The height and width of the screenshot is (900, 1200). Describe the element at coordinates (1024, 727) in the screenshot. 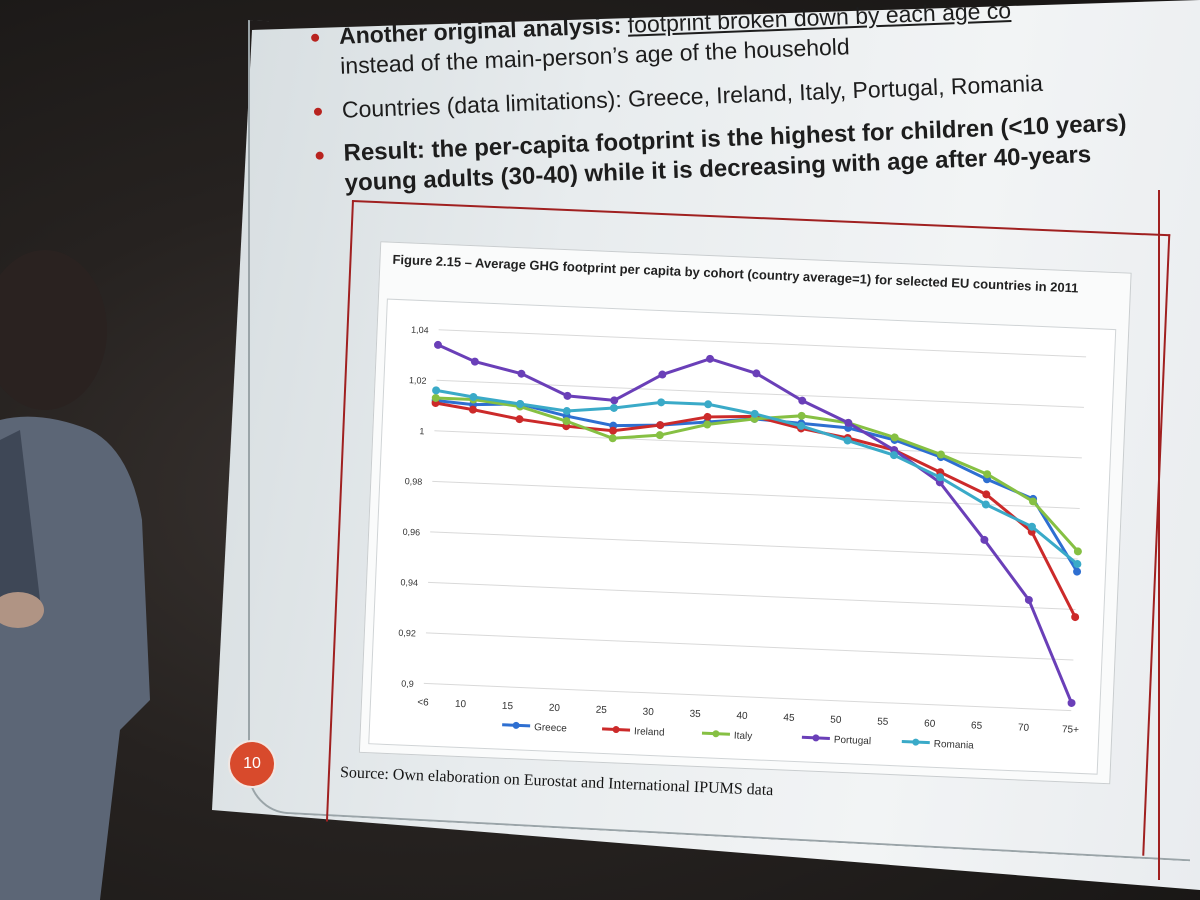

I see `x-tick-label: 70` at that location.